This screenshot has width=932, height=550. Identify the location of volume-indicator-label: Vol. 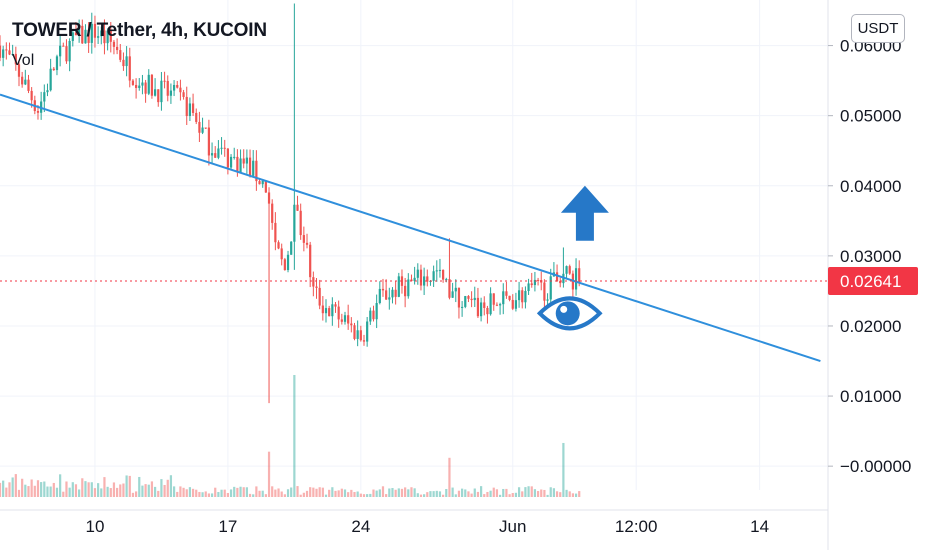
(23, 60).